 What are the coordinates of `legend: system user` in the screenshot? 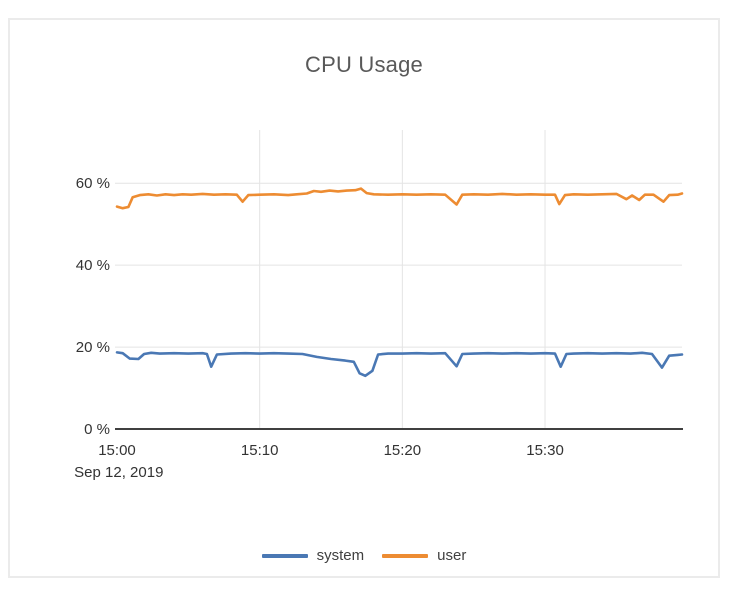 It's located at (364, 555).